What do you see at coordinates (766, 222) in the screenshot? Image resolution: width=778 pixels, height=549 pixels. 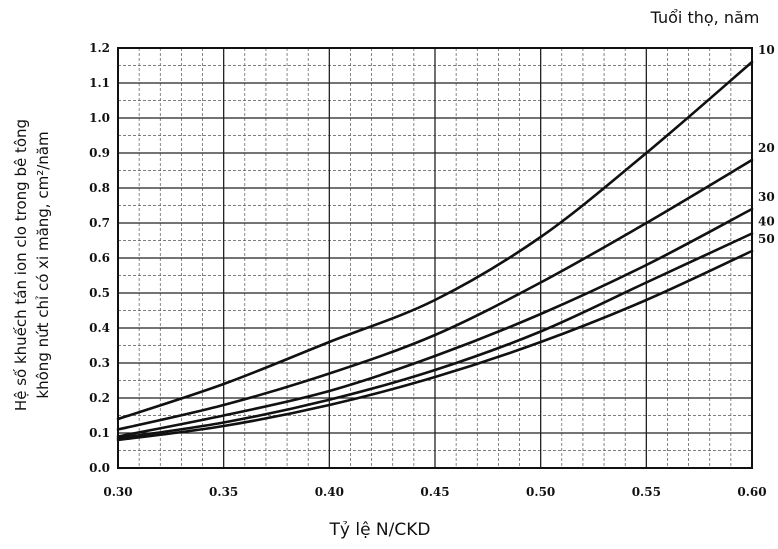 I see `series-label-40: 40` at bounding box center [766, 222].